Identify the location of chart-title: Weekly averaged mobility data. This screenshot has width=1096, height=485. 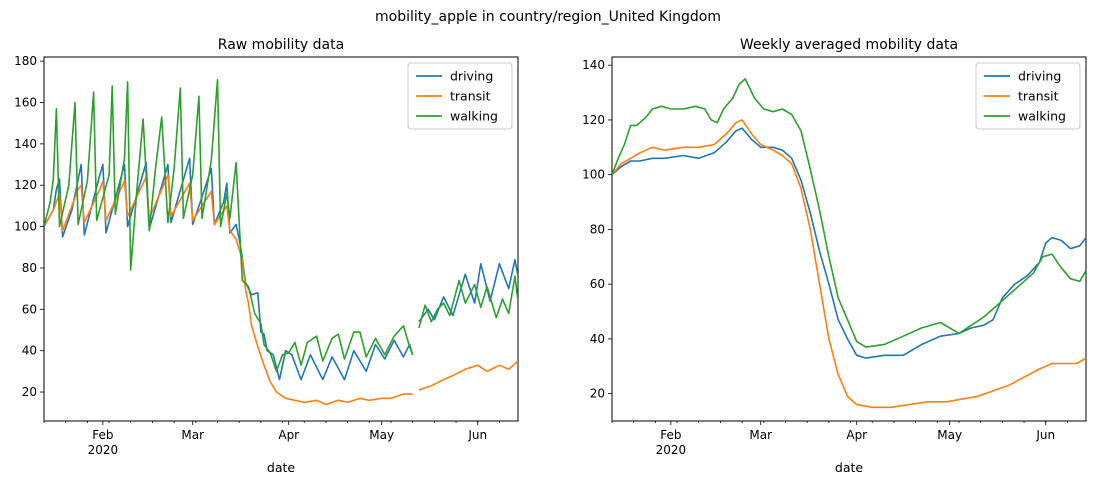
(849, 45).